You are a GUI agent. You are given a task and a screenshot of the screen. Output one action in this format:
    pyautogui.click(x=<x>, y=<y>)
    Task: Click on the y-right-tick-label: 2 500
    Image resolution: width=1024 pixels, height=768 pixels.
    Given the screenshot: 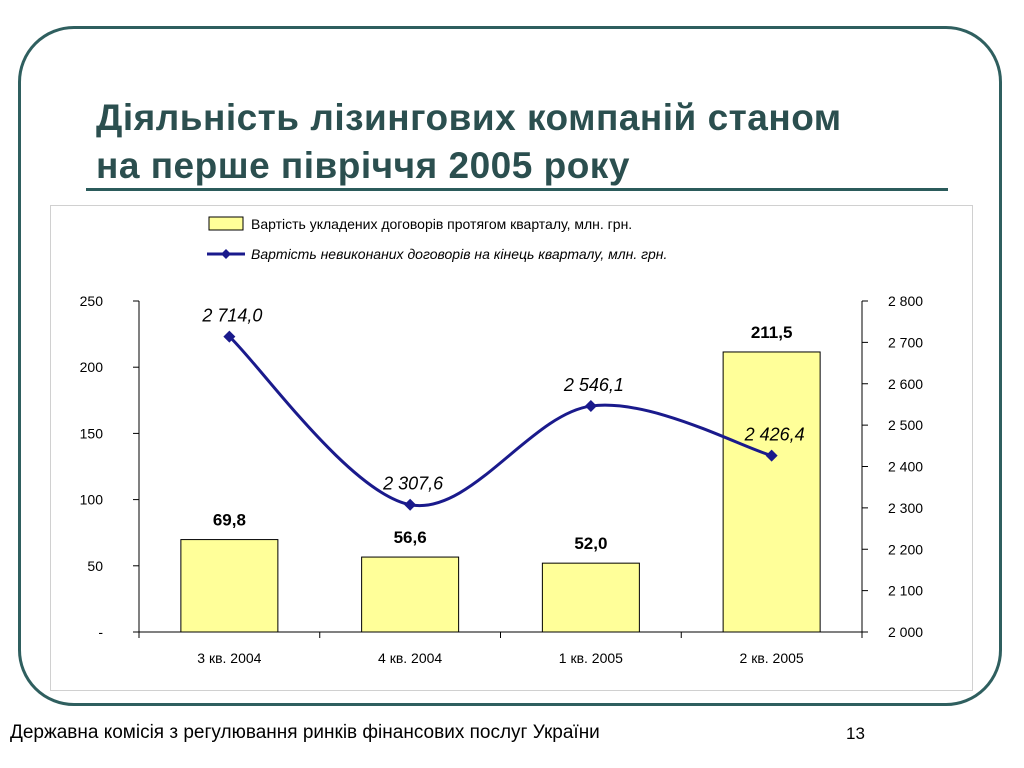 What is the action you would take?
    pyautogui.click(x=905, y=425)
    